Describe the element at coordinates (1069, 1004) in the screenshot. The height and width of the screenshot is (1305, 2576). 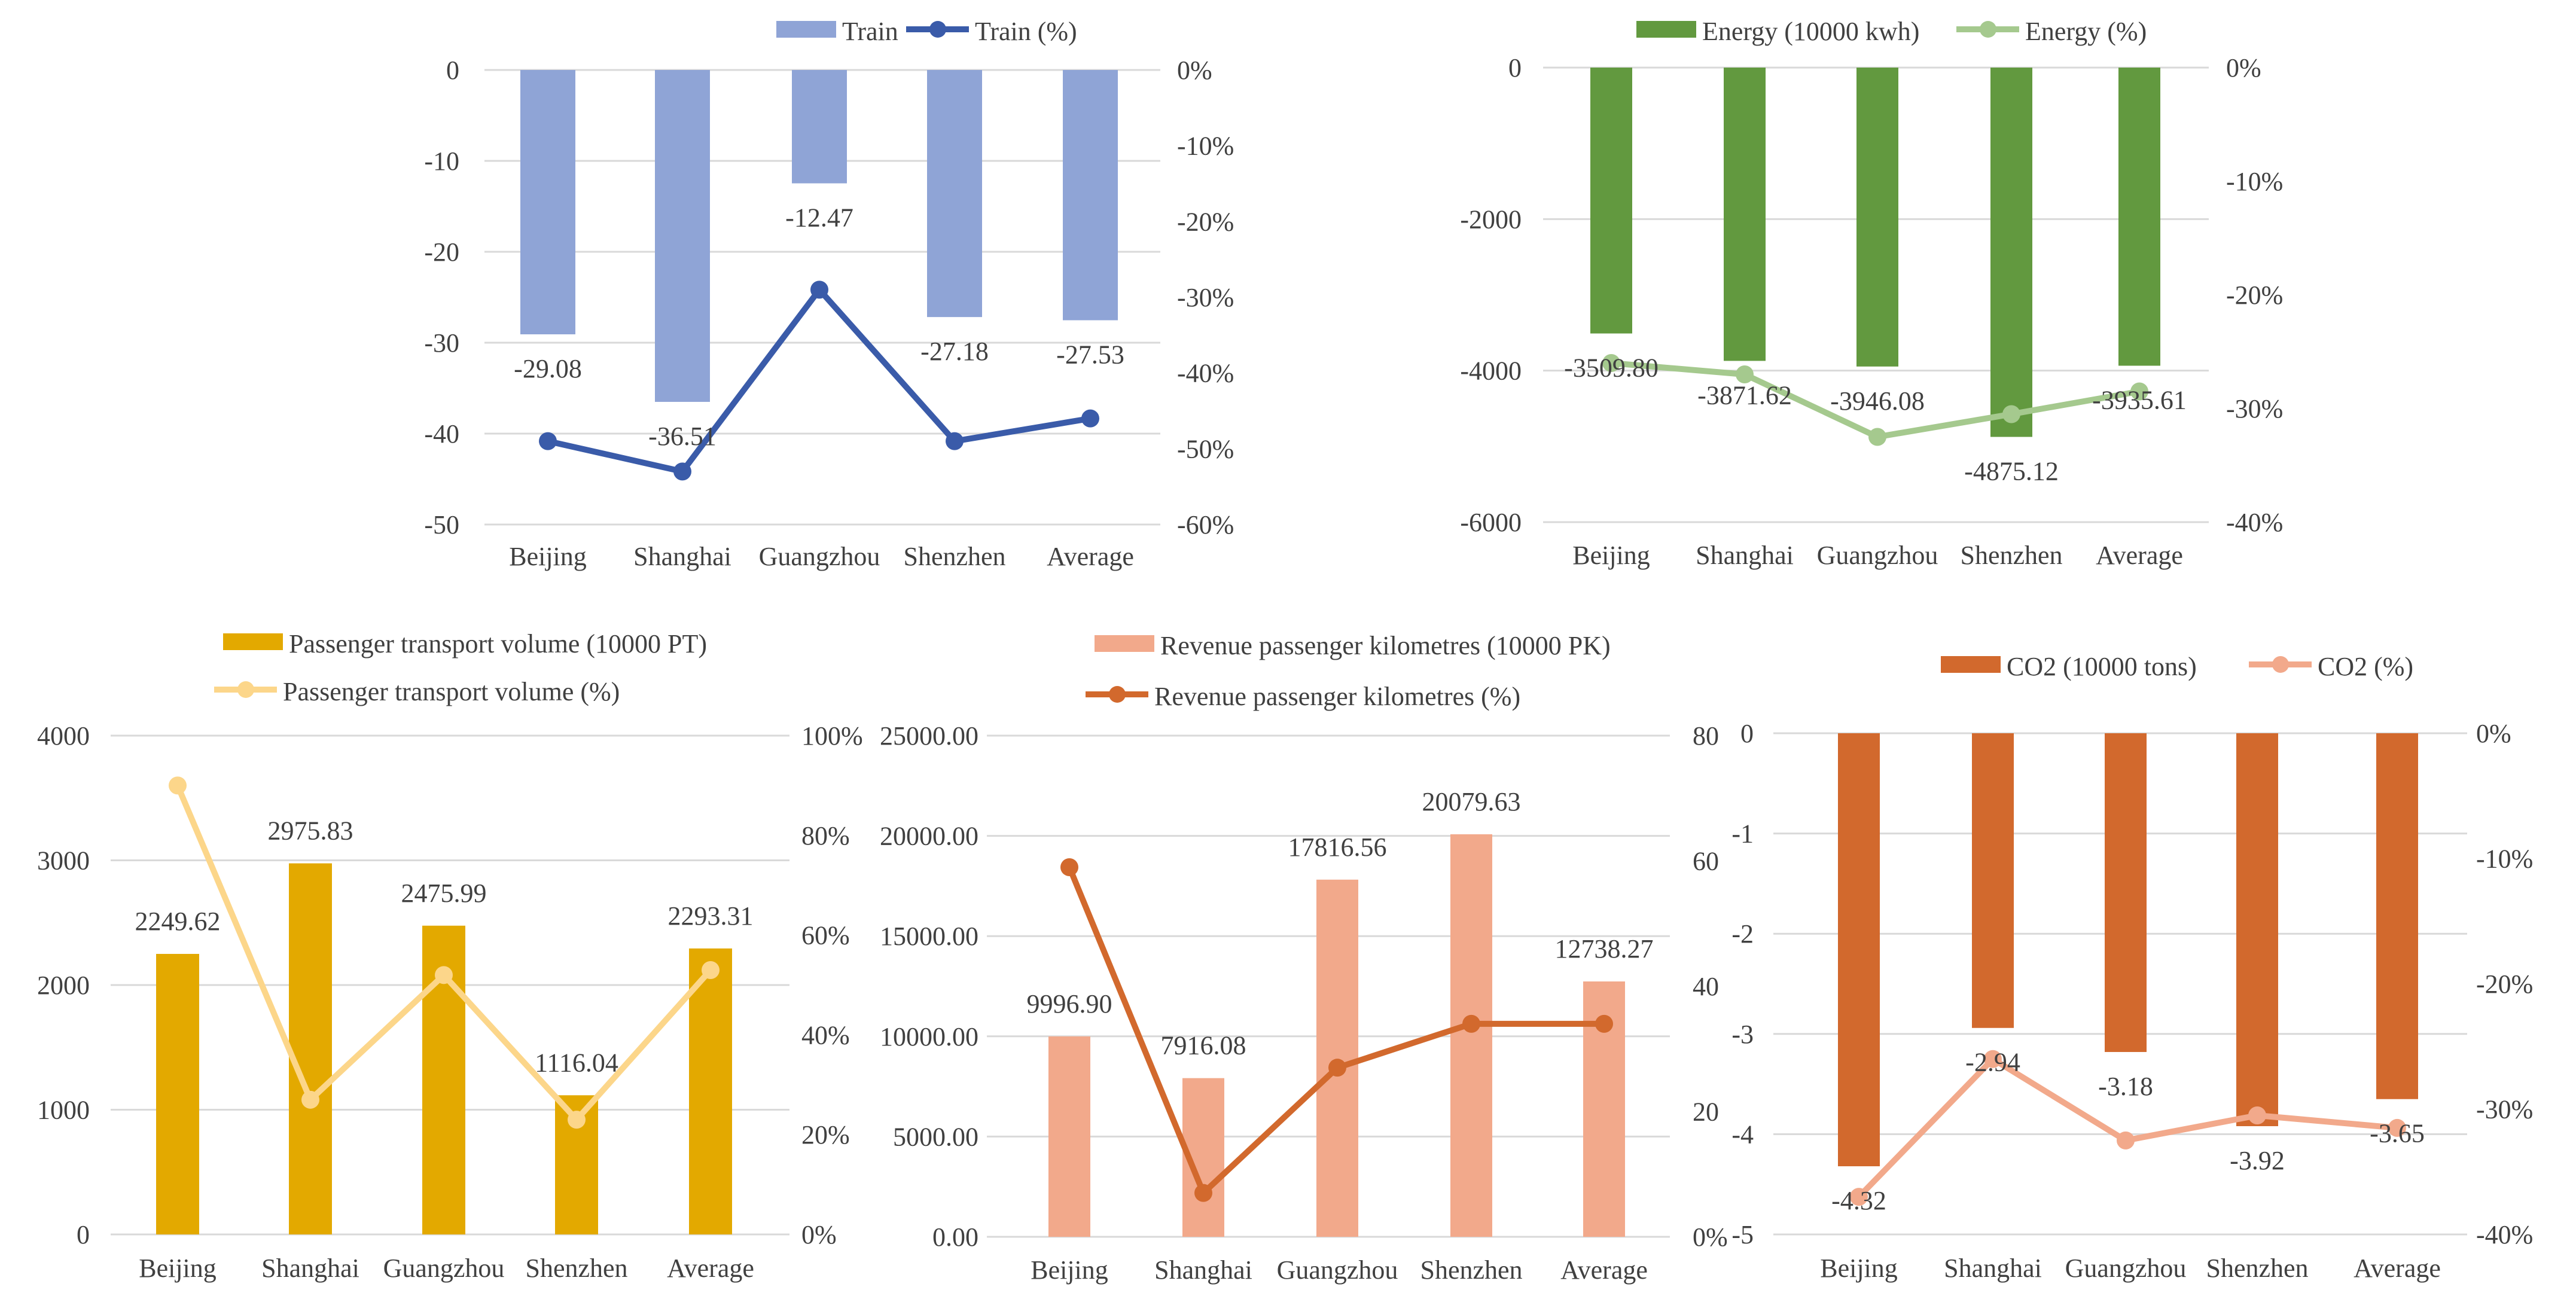
I see `data-label: 9996.90` at that location.